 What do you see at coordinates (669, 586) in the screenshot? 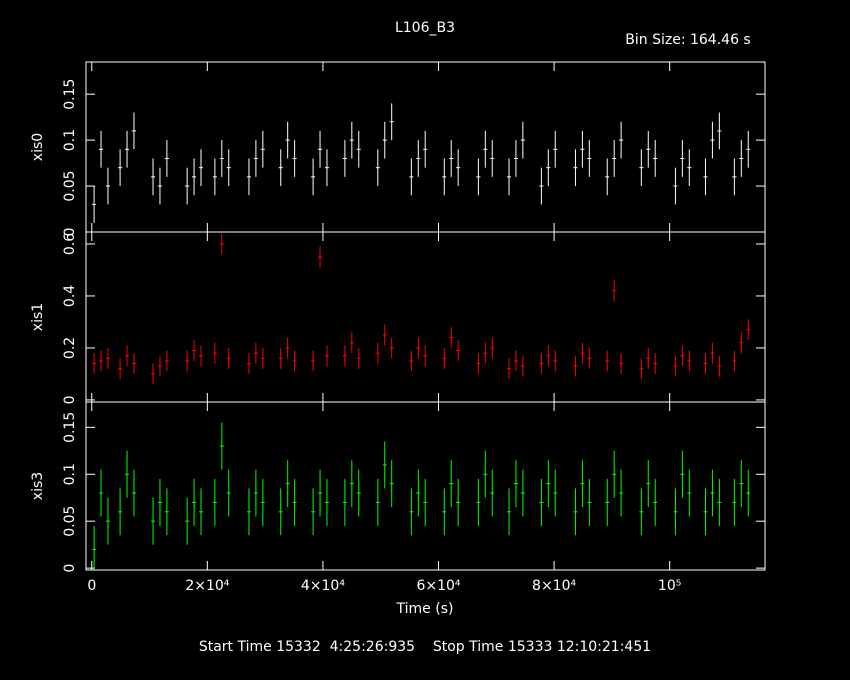
I see `x-tick-label: 10⁵` at bounding box center [669, 586].